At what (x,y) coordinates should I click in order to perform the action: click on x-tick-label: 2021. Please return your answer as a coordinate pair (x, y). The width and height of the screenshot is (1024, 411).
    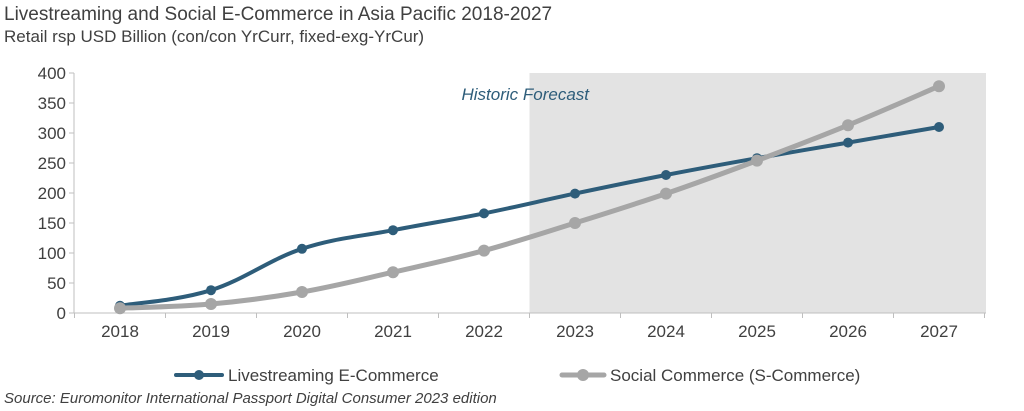
    Looking at the image, I should click on (393, 331).